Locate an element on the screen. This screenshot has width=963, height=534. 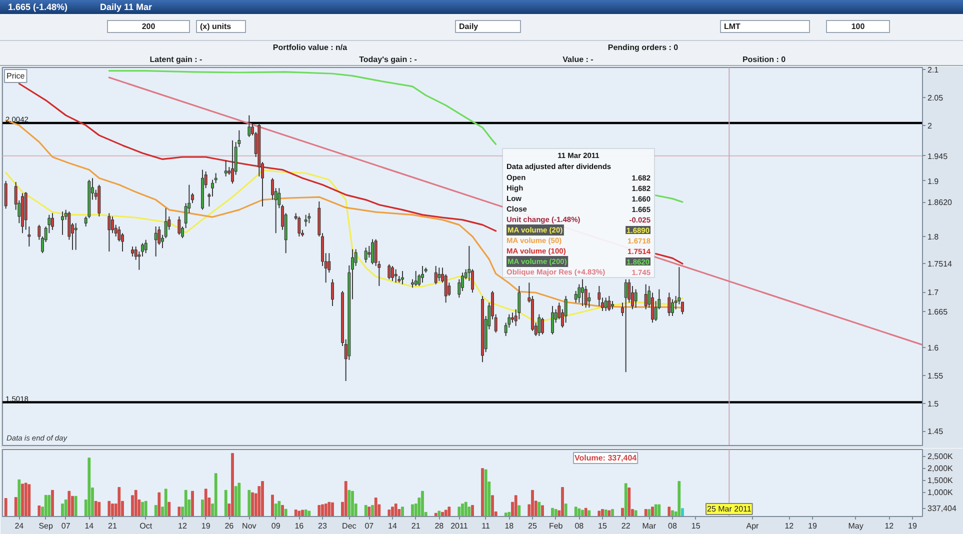
x-tick-label: Feb is located at coordinates (556, 526).